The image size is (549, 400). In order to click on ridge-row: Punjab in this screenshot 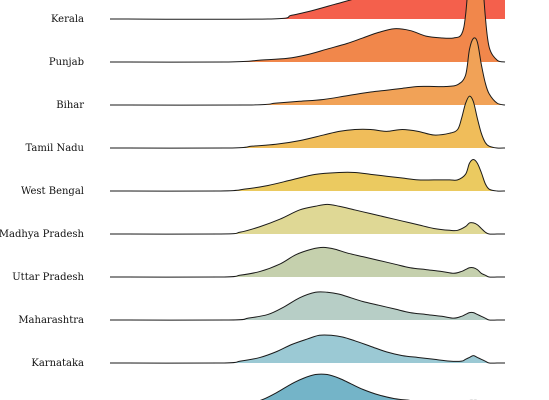, I will do `click(277, 34)`.